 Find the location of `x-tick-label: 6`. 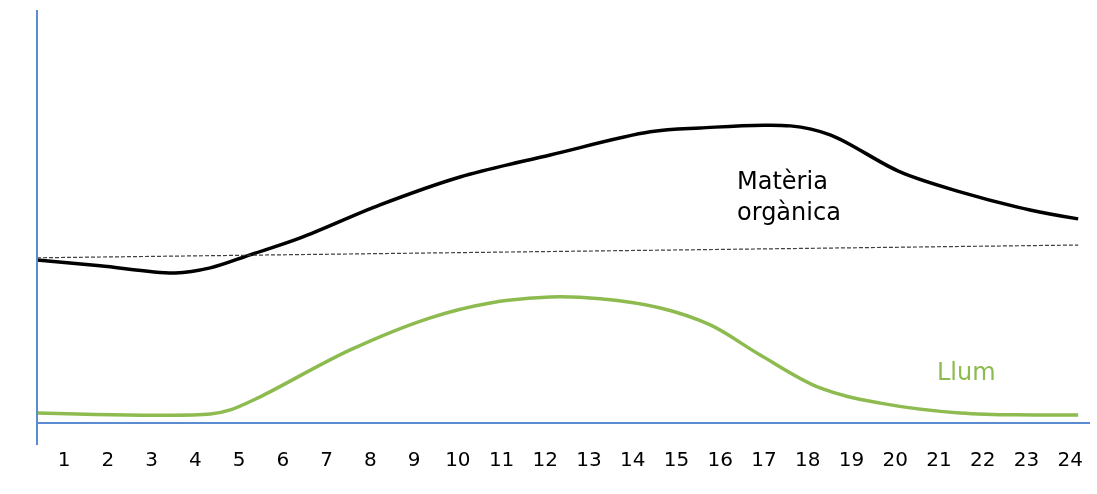

x-tick-label: 6 is located at coordinates (283, 459).